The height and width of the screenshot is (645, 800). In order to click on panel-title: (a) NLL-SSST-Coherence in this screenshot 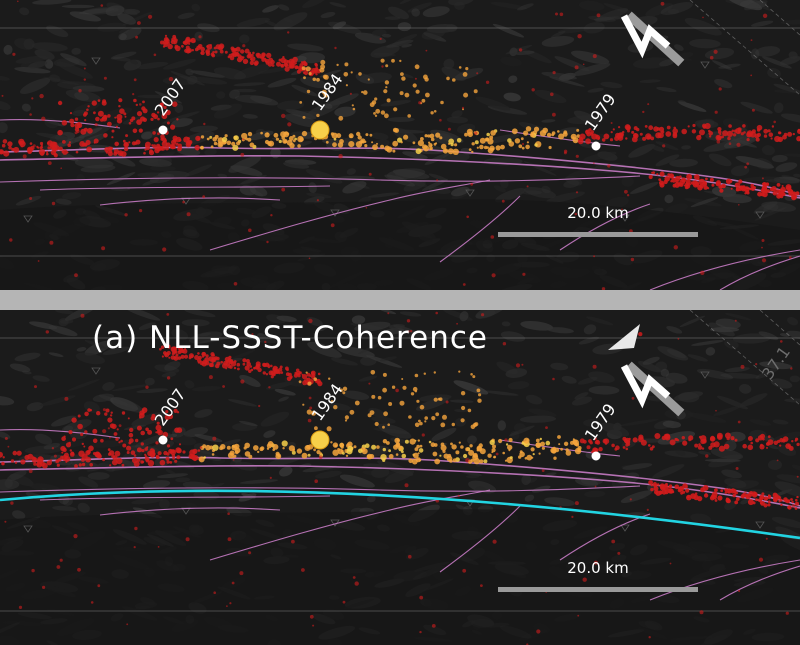, I will do `click(290, 338)`.